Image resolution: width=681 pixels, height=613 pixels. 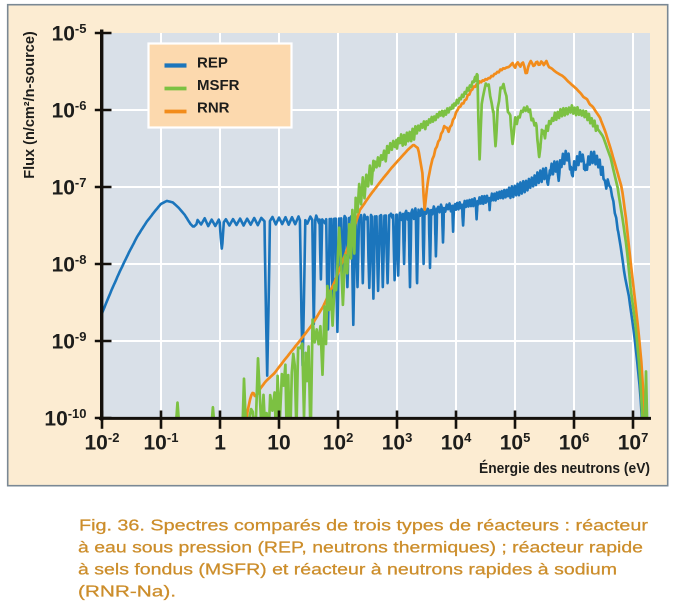 What do you see at coordinates (114, 437) in the screenshot?
I see `svg-text: -2` at bounding box center [114, 437].